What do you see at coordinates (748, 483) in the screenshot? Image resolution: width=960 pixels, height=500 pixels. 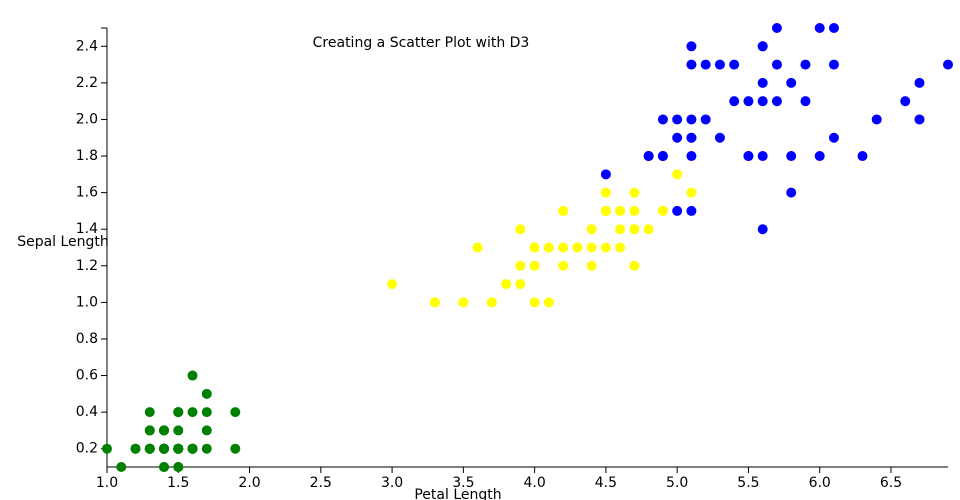 I see `x-tick-label: 5.5` at bounding box center [748, 483].